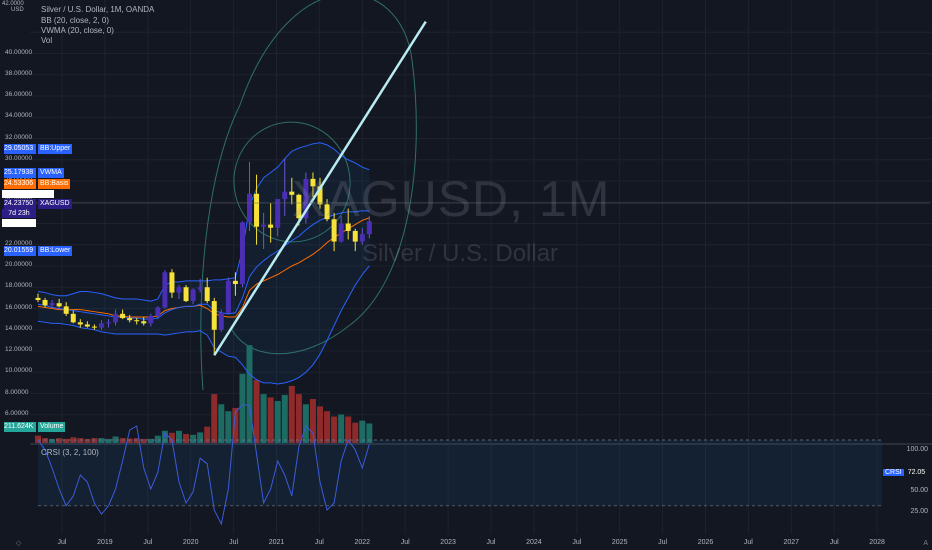 The image size is (932, 550). I want to click on bb-upper-line, so click(203, 222).